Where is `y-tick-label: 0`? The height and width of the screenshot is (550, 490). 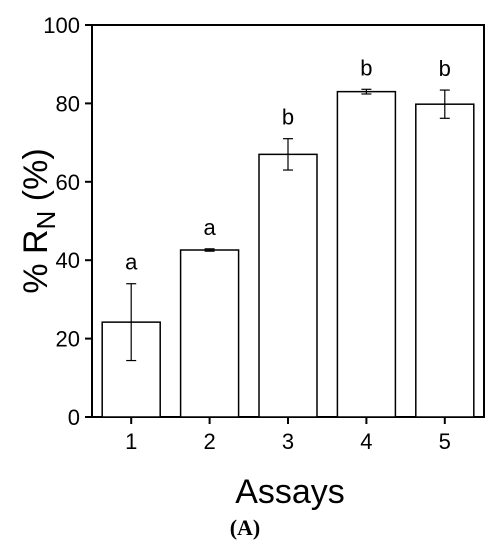 y-tick-label: 0 is located at coordinates (74, 417).